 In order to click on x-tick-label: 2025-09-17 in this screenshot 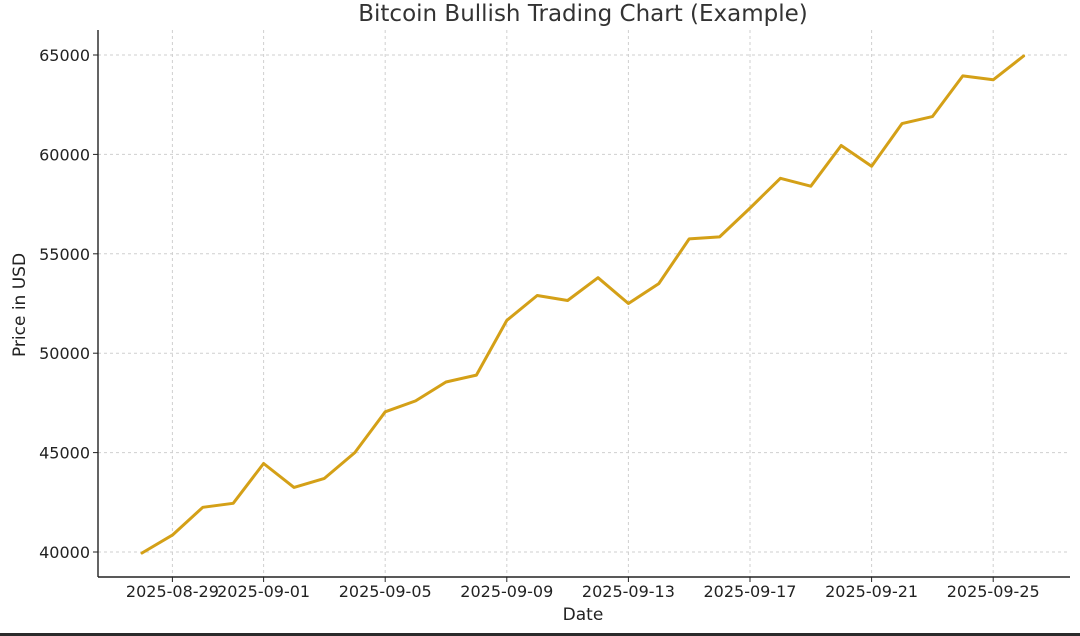, I will do `click(750, 591)`.